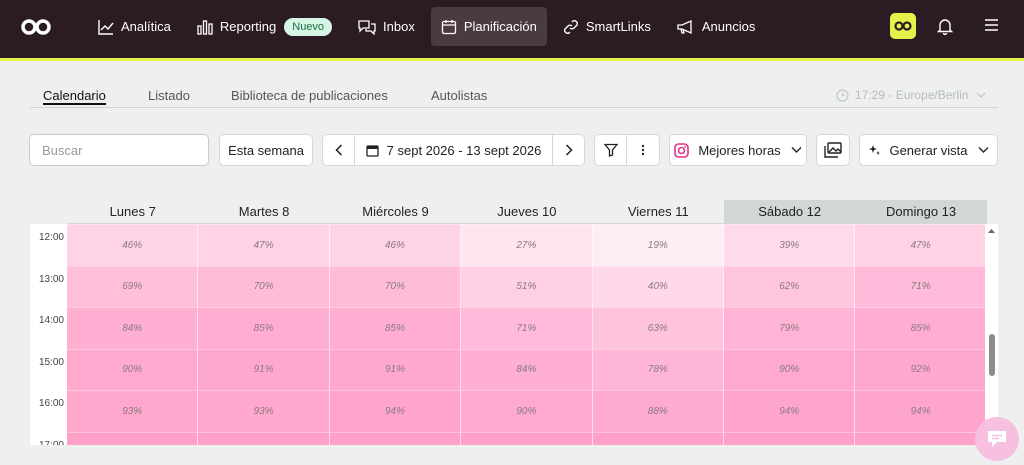 This screenshot has width=1024, height=465. Describe the element at coordinates (921, 212) in the screenshot. I see `day-header: Domingo 13` at that location.